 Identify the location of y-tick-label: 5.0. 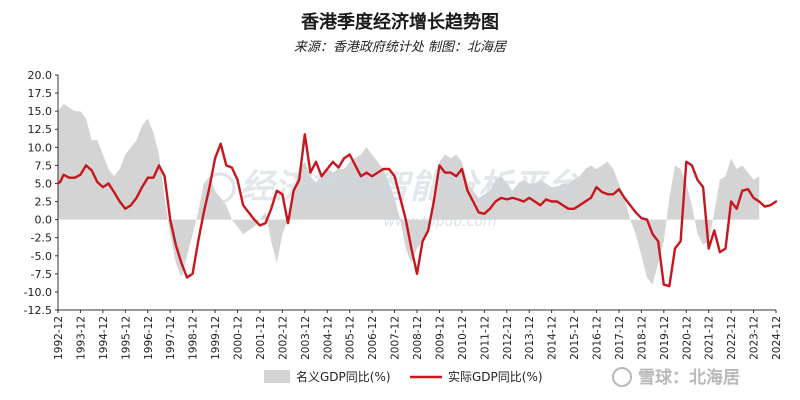
(44, 183).